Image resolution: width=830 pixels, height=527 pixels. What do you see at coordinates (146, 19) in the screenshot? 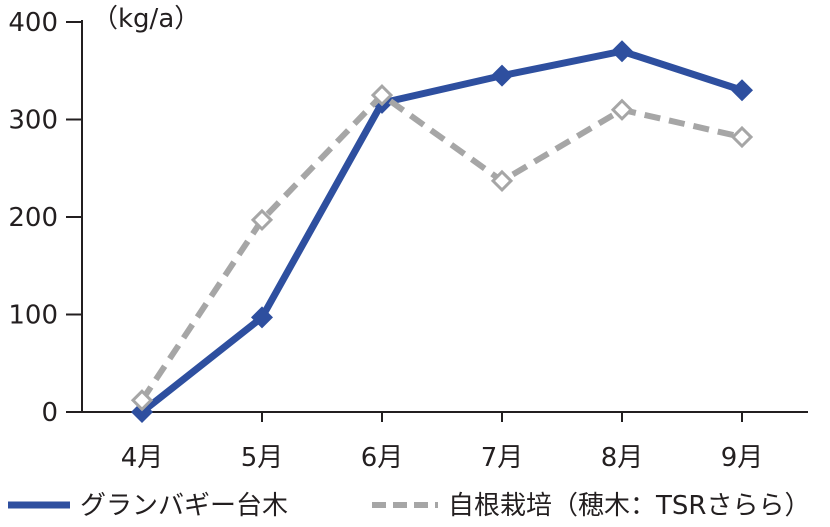
I see `y-axis-unit-label: （kg/a）` at bounding box center [146, 19].